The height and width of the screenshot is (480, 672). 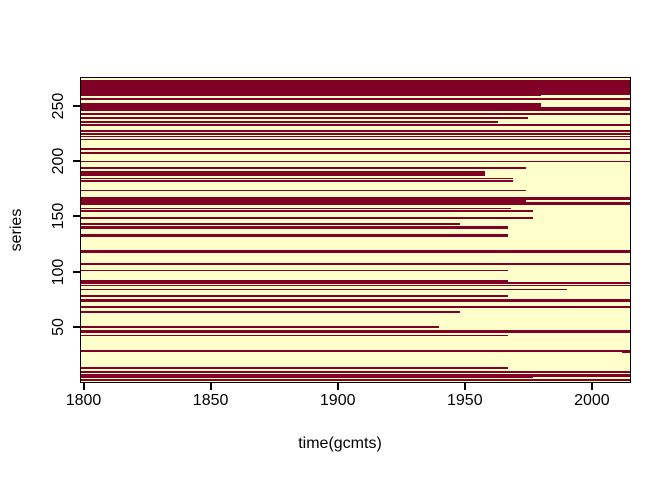 I want to click on y-axis-tick-label: 250, so click(x=58, y=105).